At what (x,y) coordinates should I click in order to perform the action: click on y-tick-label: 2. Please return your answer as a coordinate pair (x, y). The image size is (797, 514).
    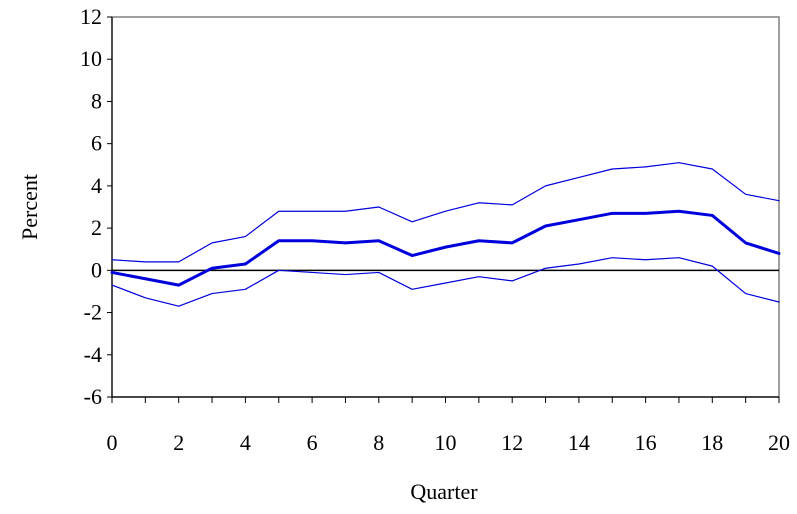
    Looking at the image, I should click on (96, 227).